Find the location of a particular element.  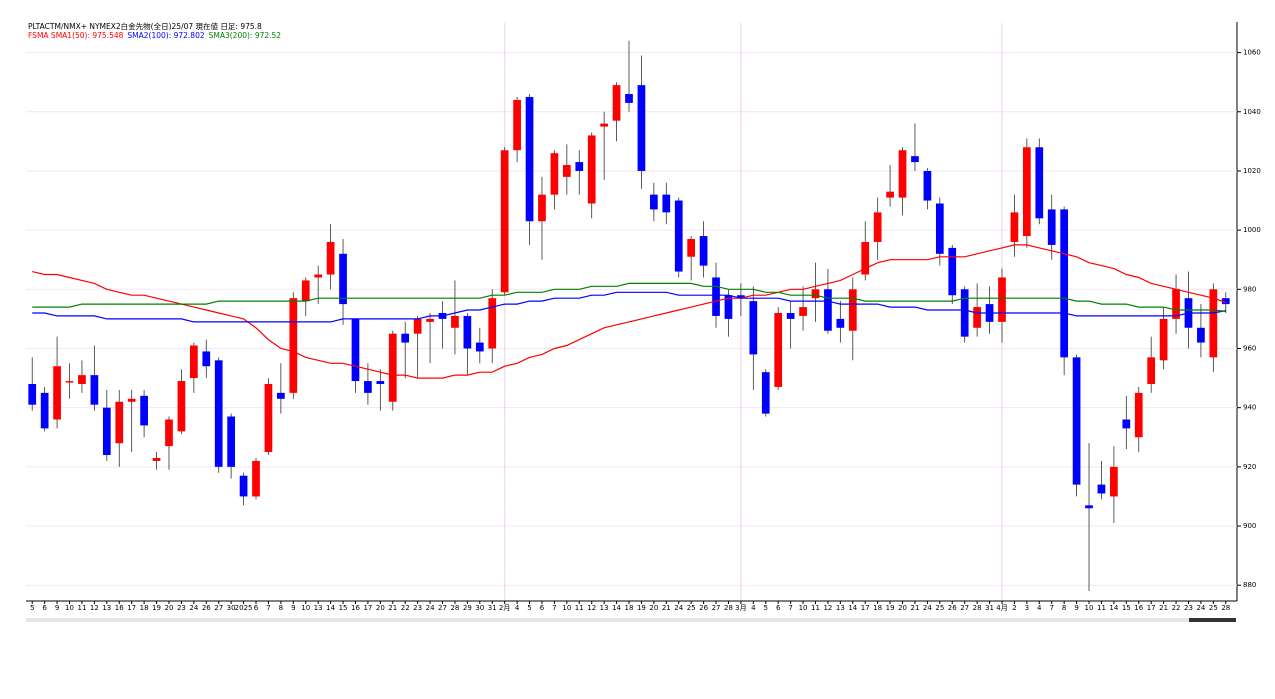

x-tick-label: 18 is located at coordinates (144, 608).